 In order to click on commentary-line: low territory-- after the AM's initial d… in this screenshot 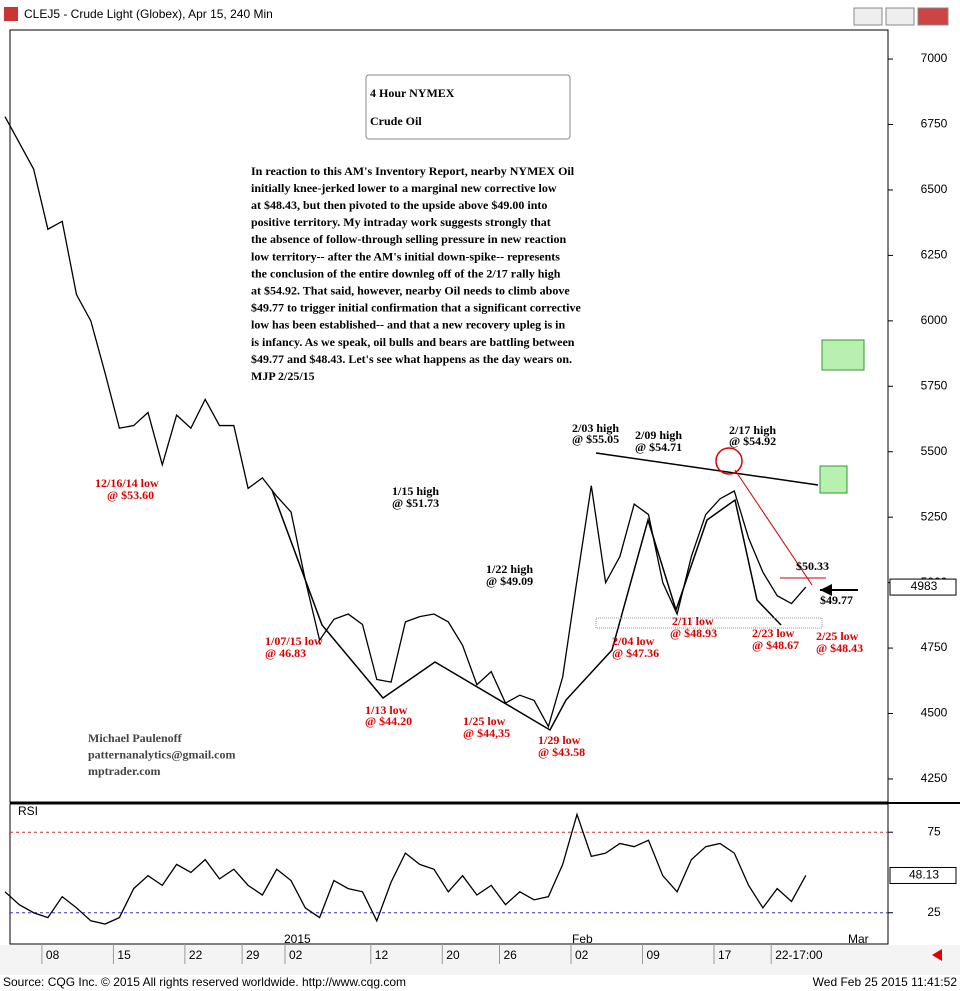, I will do `click(405, 256)`.